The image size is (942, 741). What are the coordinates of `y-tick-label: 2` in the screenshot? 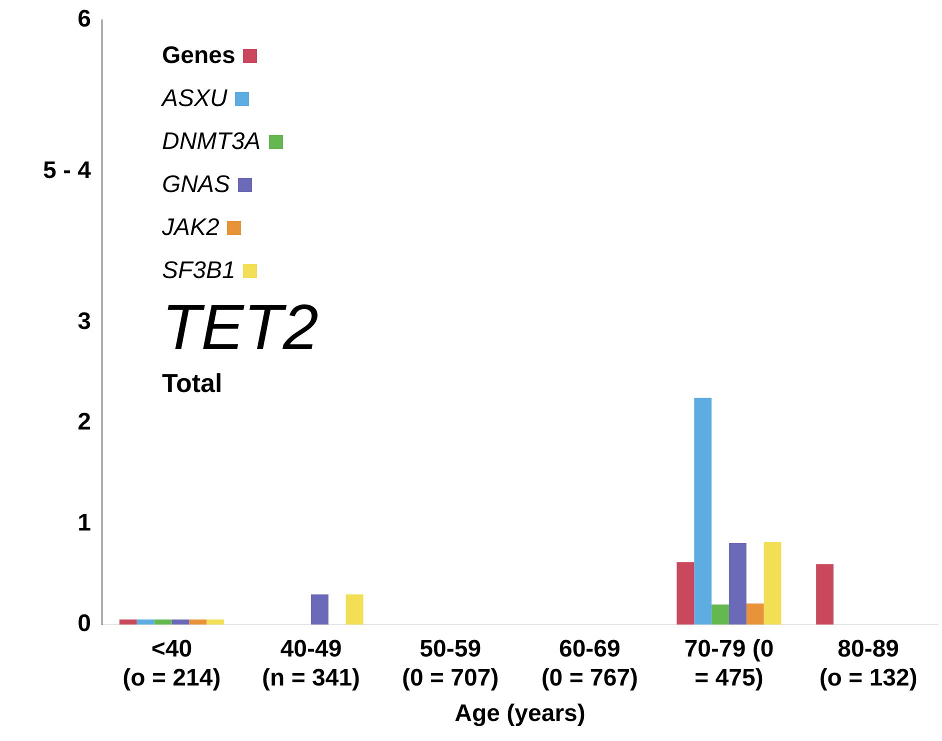 It's located at (85, 422).